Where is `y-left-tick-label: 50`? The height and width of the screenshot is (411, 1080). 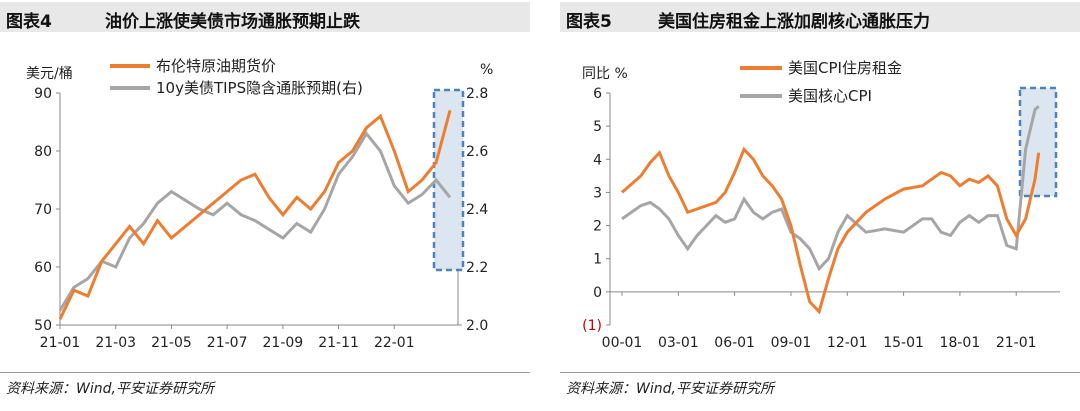 y-left-tick-label: 50 is located at coordinates (43, 326).